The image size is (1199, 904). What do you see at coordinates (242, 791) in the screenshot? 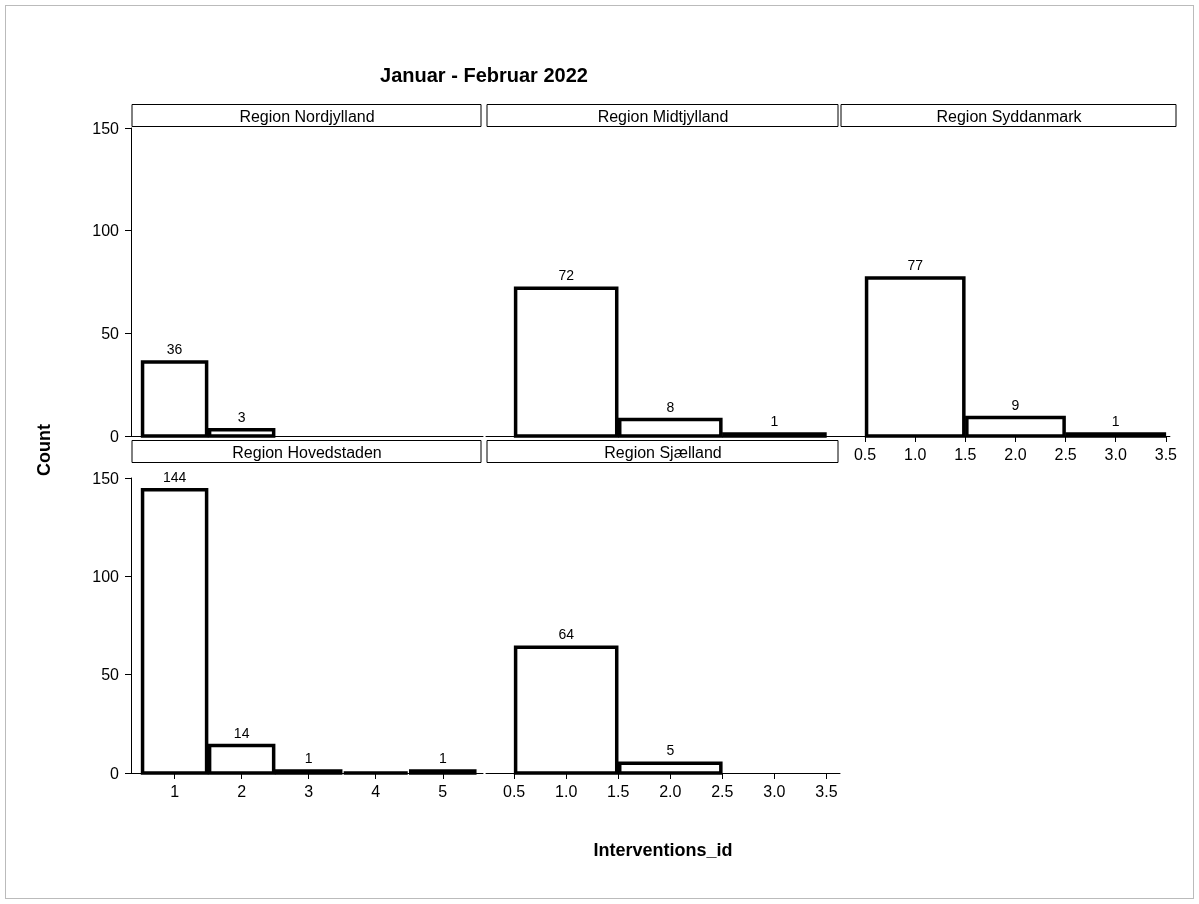
I see `x-tick-label: 2` at bounding box center [242, 791].